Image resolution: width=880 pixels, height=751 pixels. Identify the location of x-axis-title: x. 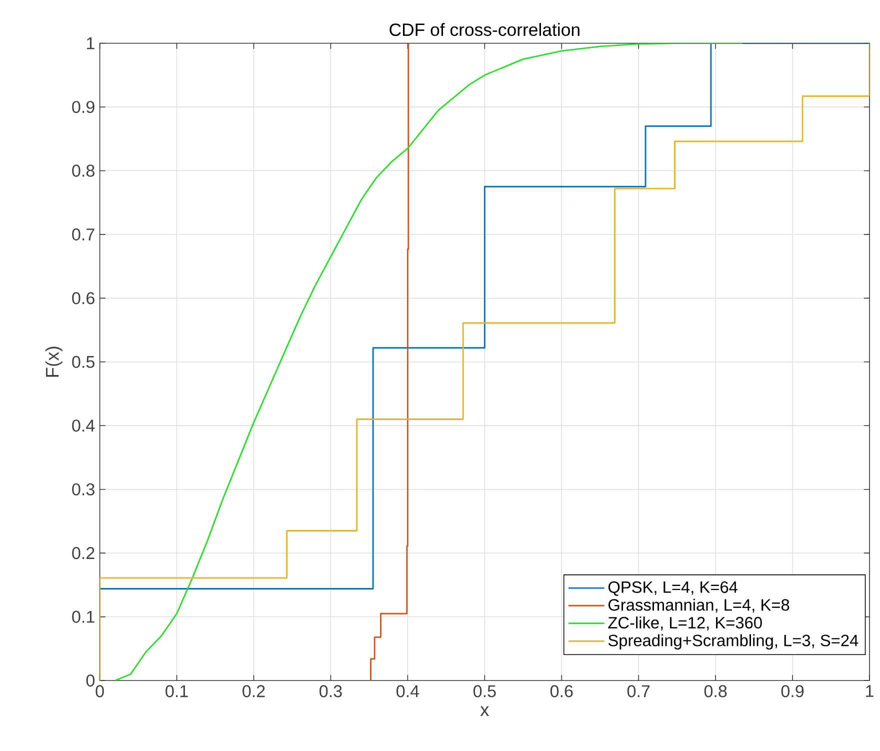
(485, 711).